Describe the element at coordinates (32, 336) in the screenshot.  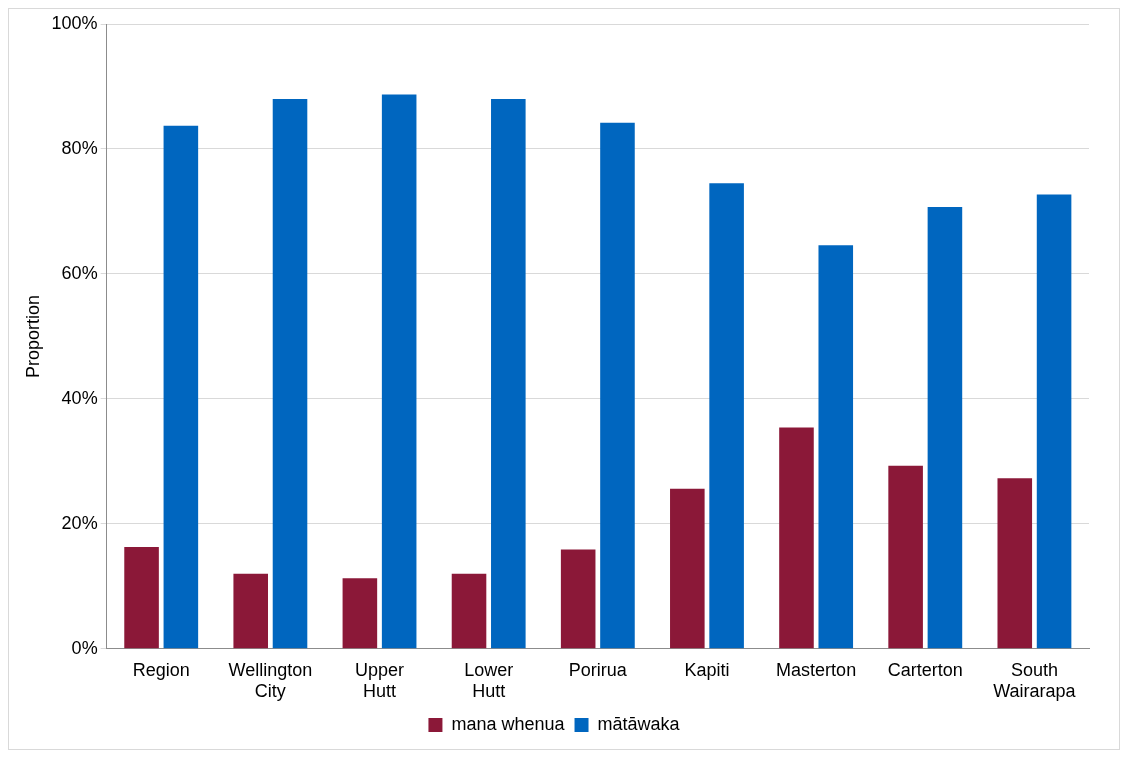
I see `y-axis-title: Proportion` at that location.